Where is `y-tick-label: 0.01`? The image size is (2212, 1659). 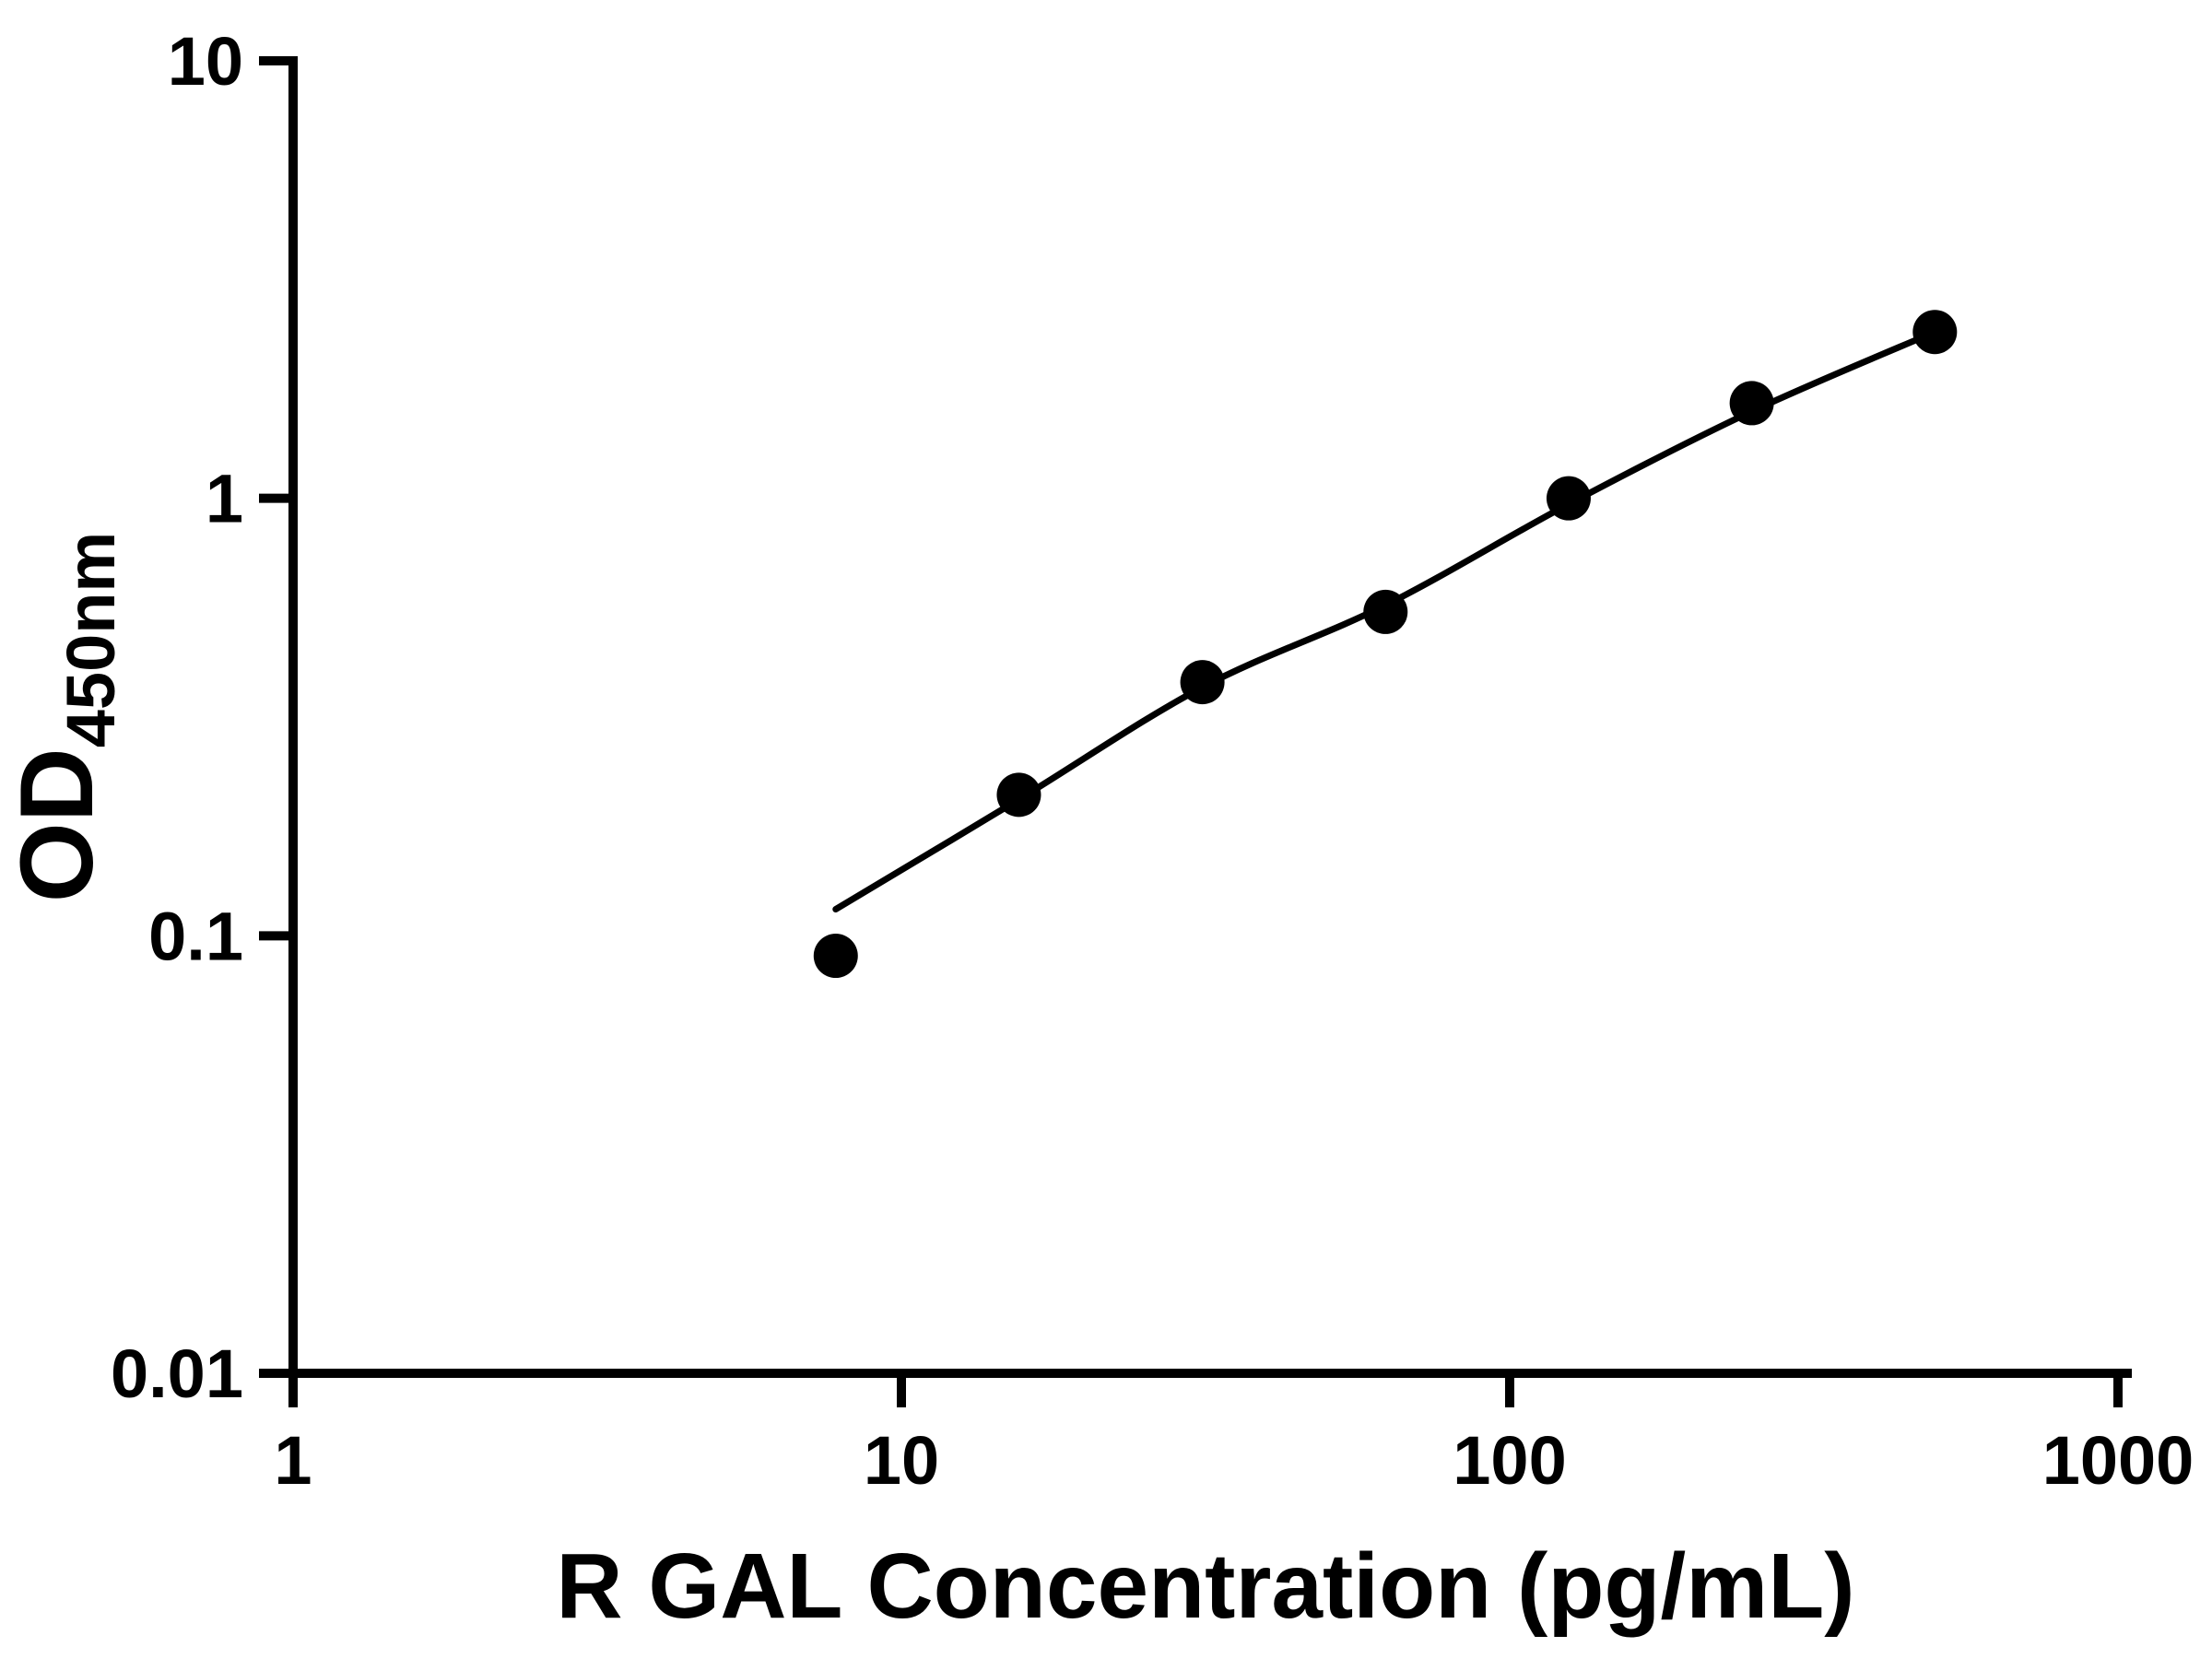 y-tick-label: 0.01 is located at coordinates (177, 1373).